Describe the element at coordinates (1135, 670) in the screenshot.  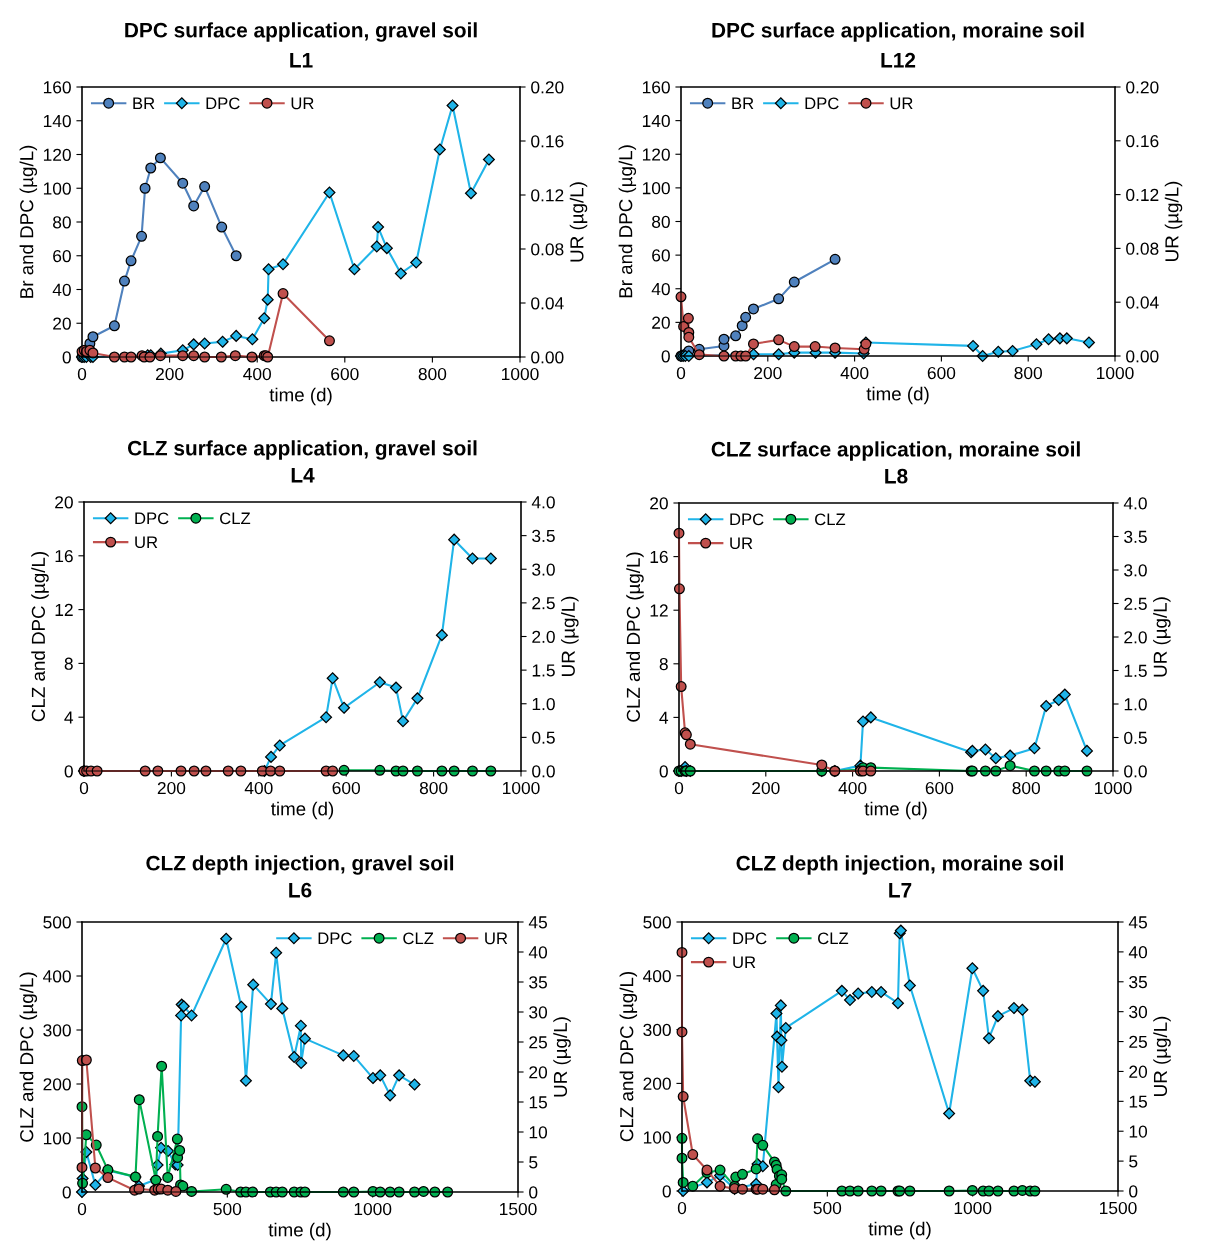
I see `y2-tick-label: 1.5` at that location.